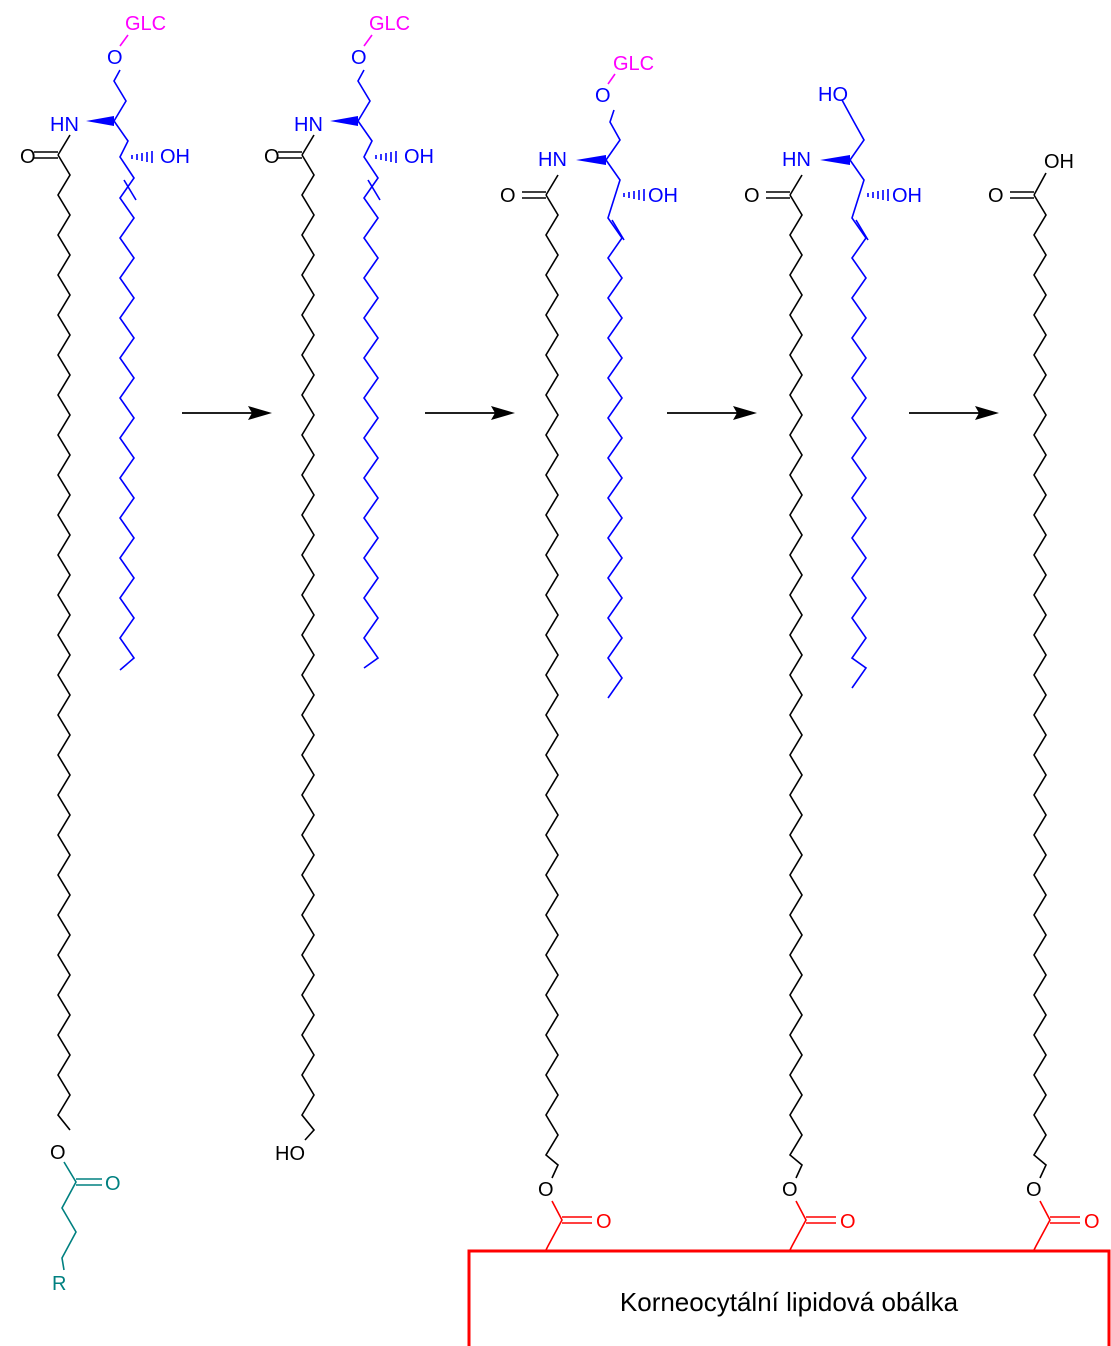 The width and height of the screenshot is (1111, 1346). Describe the element at coordinates (833, 95) in the screenshot. I see `primary-ho-label: HO` at that location.